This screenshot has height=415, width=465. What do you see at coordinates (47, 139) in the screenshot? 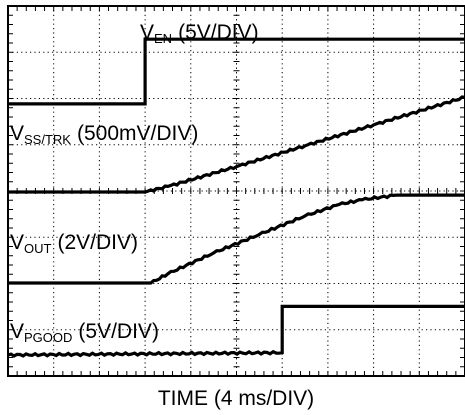
I see `trace-label-subscript: SS/TRK` at bounding box center [47, 139].